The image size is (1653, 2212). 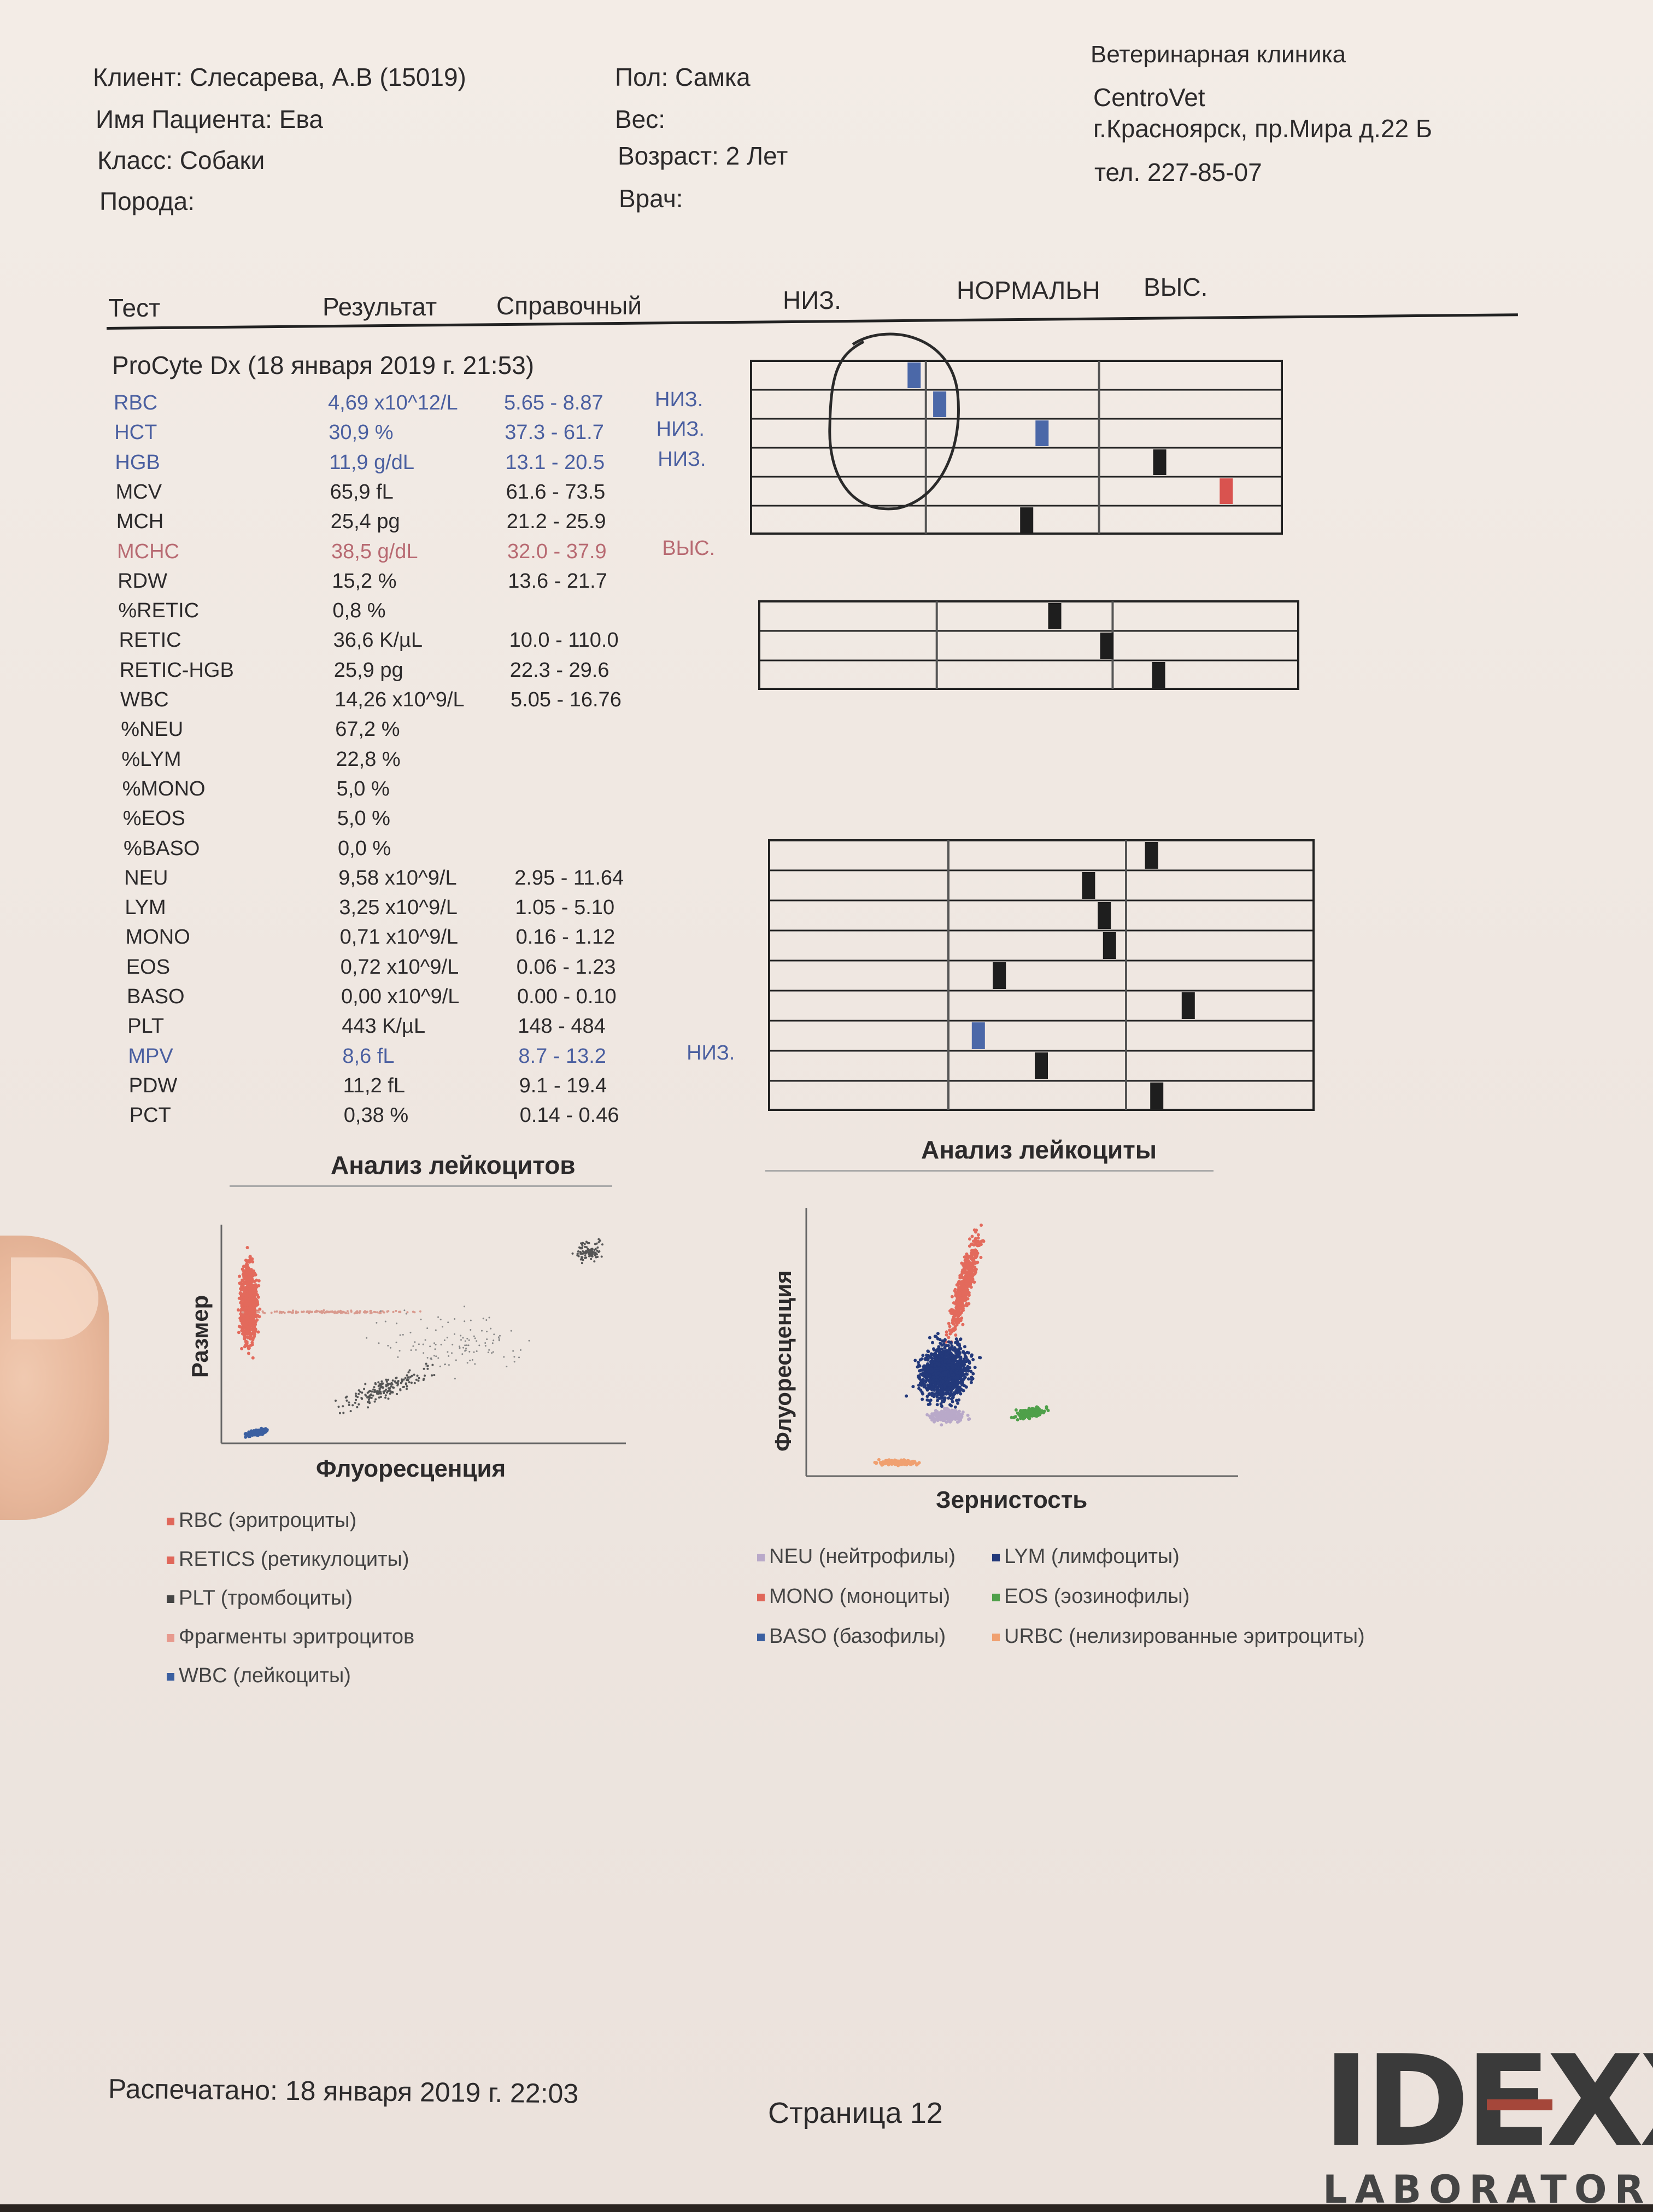 I want to click on page-number: Страница 12, so click(x=855, y=2113).